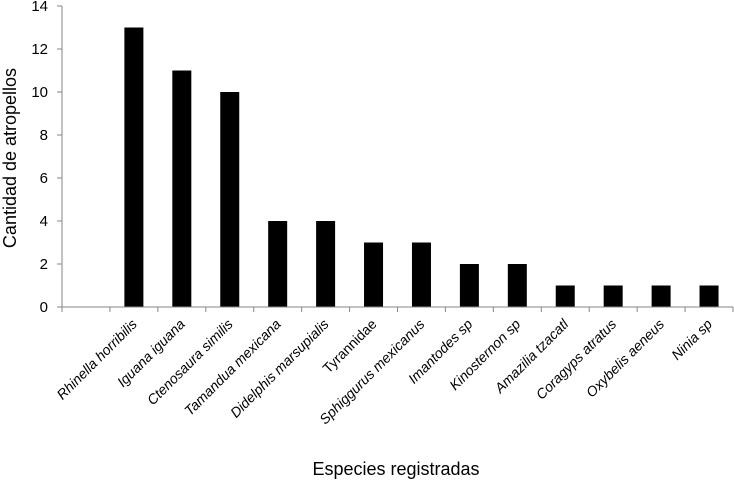 This screenshot has width=734, height=482. Describe the element at coordinates (39, 158) in the screenshot. I see `y-axis-tick-labels: 0 2 4 6 8 10 12 14` at that location.